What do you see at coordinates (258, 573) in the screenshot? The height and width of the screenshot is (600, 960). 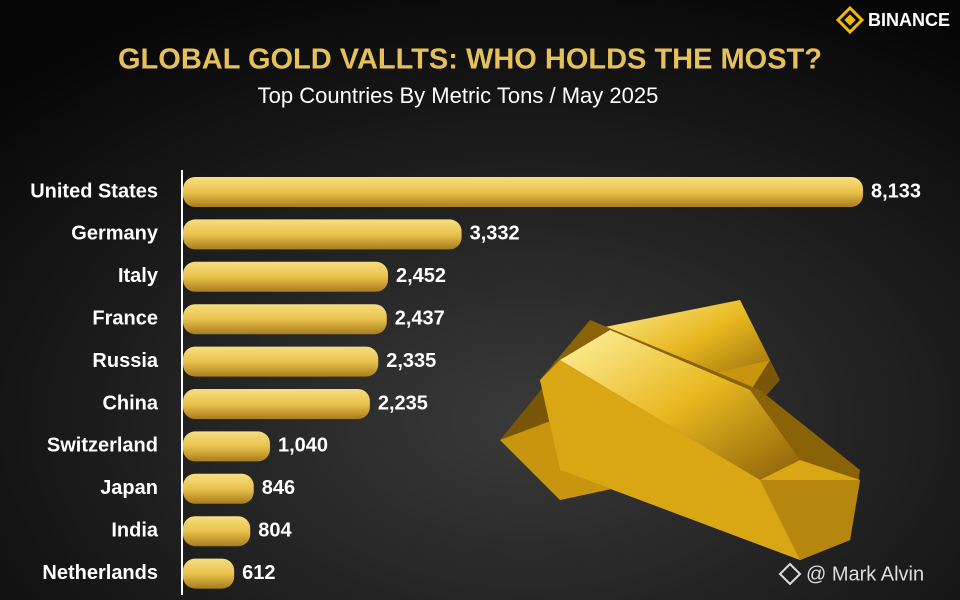 I see `value-label: 612` at bounding box center [258, 573].